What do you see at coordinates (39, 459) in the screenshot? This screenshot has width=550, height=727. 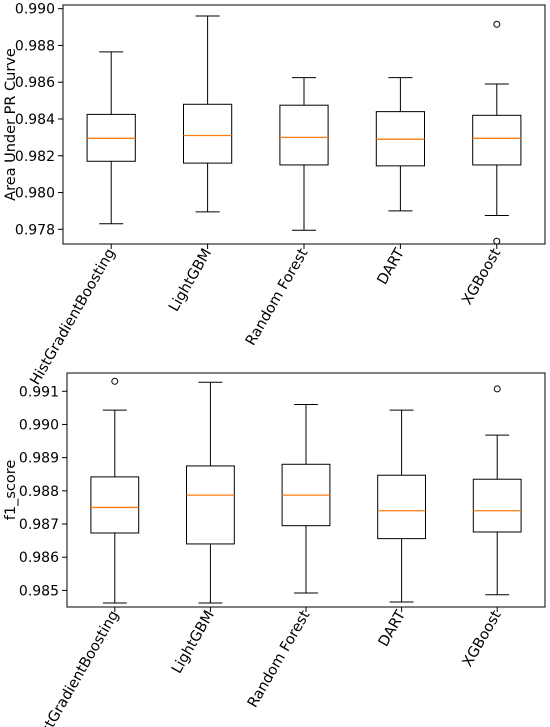 I see `y-tick-label: 0.989` at bounding box center [39, 459].